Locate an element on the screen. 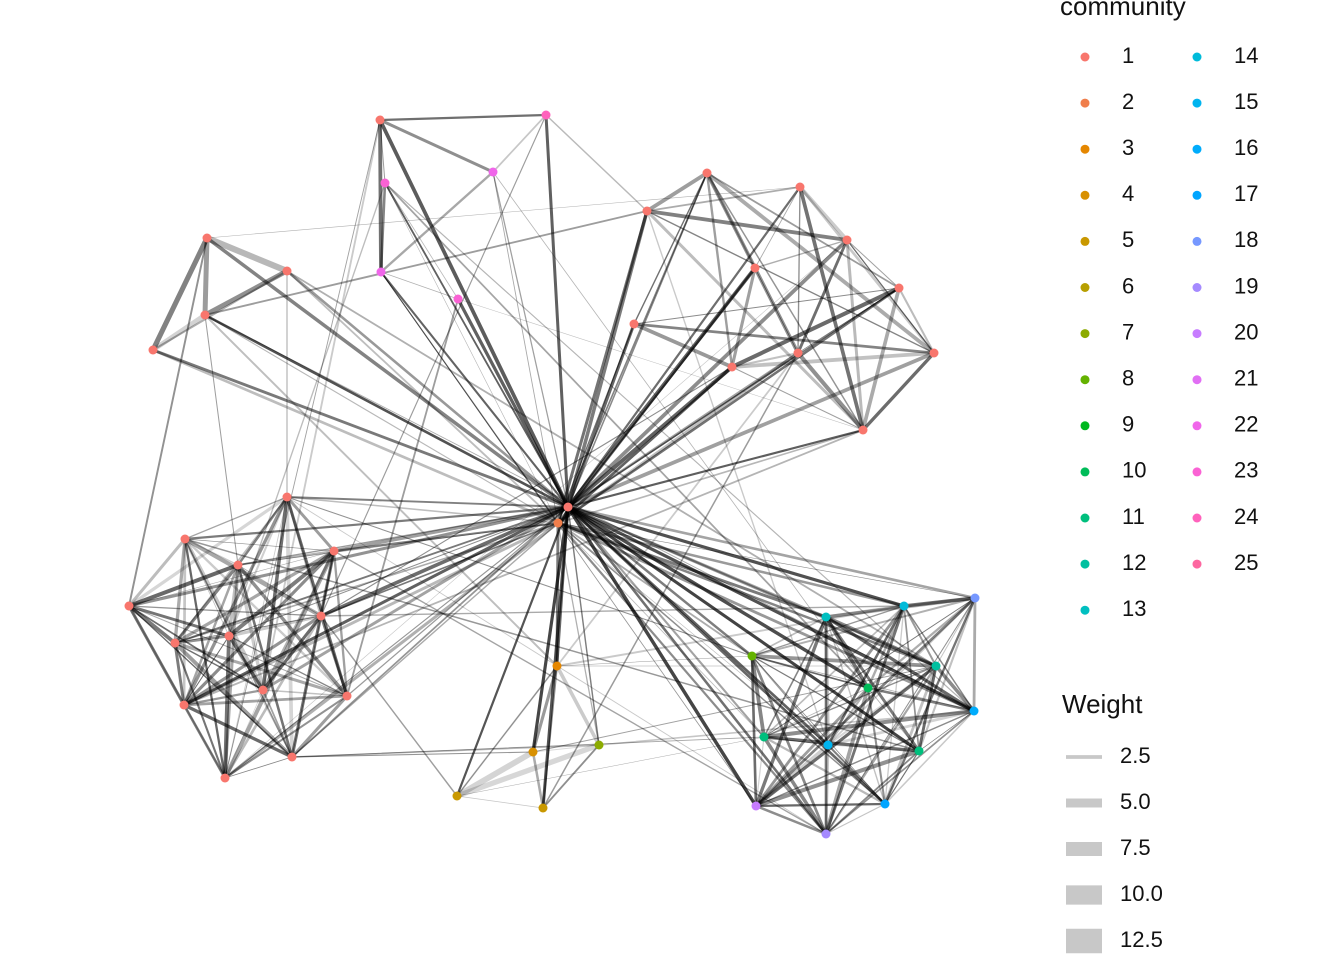 The width and height of the screenshot is (1344, 960). legend-label: 12 is located at coordinates (1134, 562).